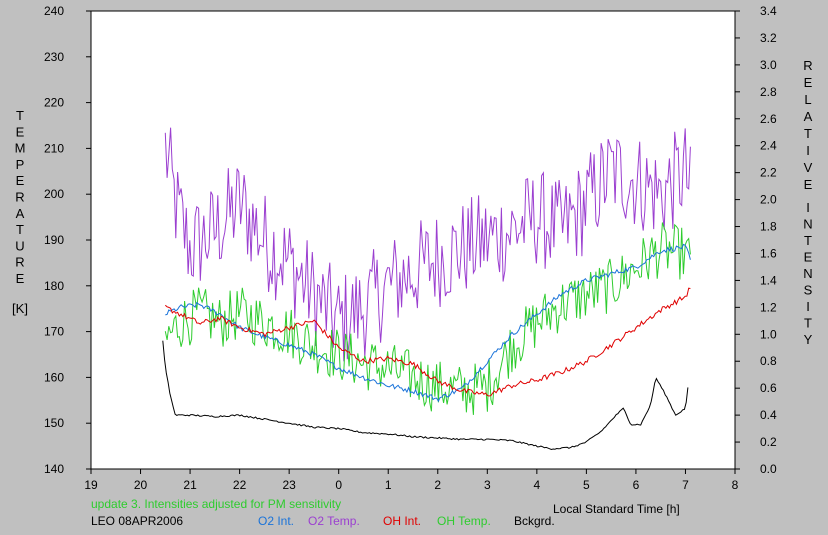 The height and width of the screenshot is (535, 828). I want to click on left-tick-label: 200, so click(54, 194).